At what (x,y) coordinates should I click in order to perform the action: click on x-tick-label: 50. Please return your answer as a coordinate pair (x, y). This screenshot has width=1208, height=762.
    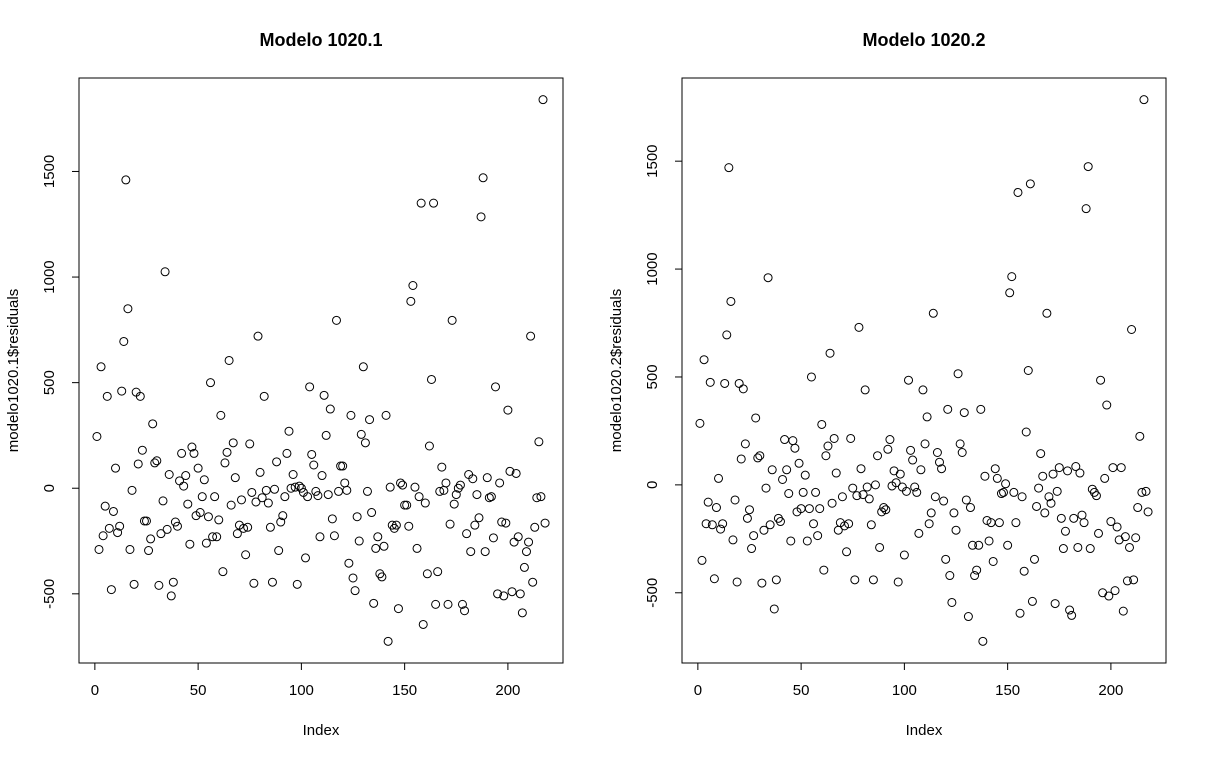
    Looking at the image, I should click on (198, 690).